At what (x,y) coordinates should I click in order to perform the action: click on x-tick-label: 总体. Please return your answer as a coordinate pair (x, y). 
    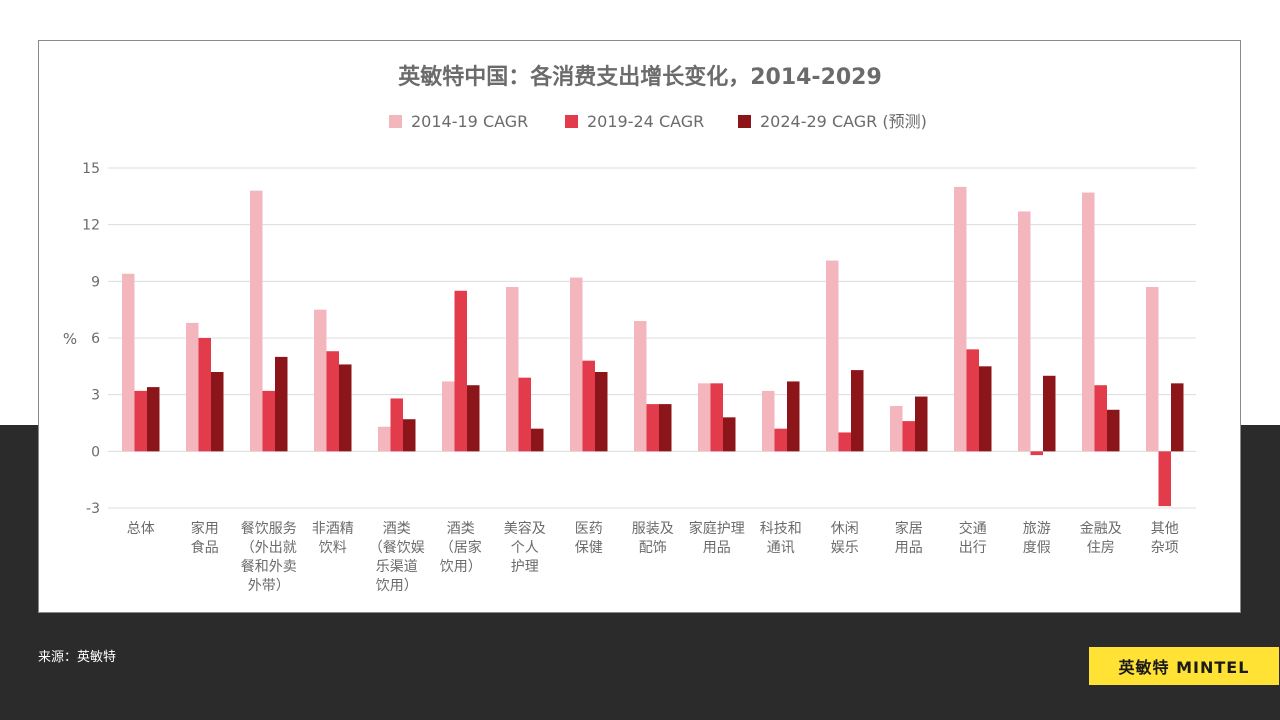
    Looking at the image, I should click on (141, 529).